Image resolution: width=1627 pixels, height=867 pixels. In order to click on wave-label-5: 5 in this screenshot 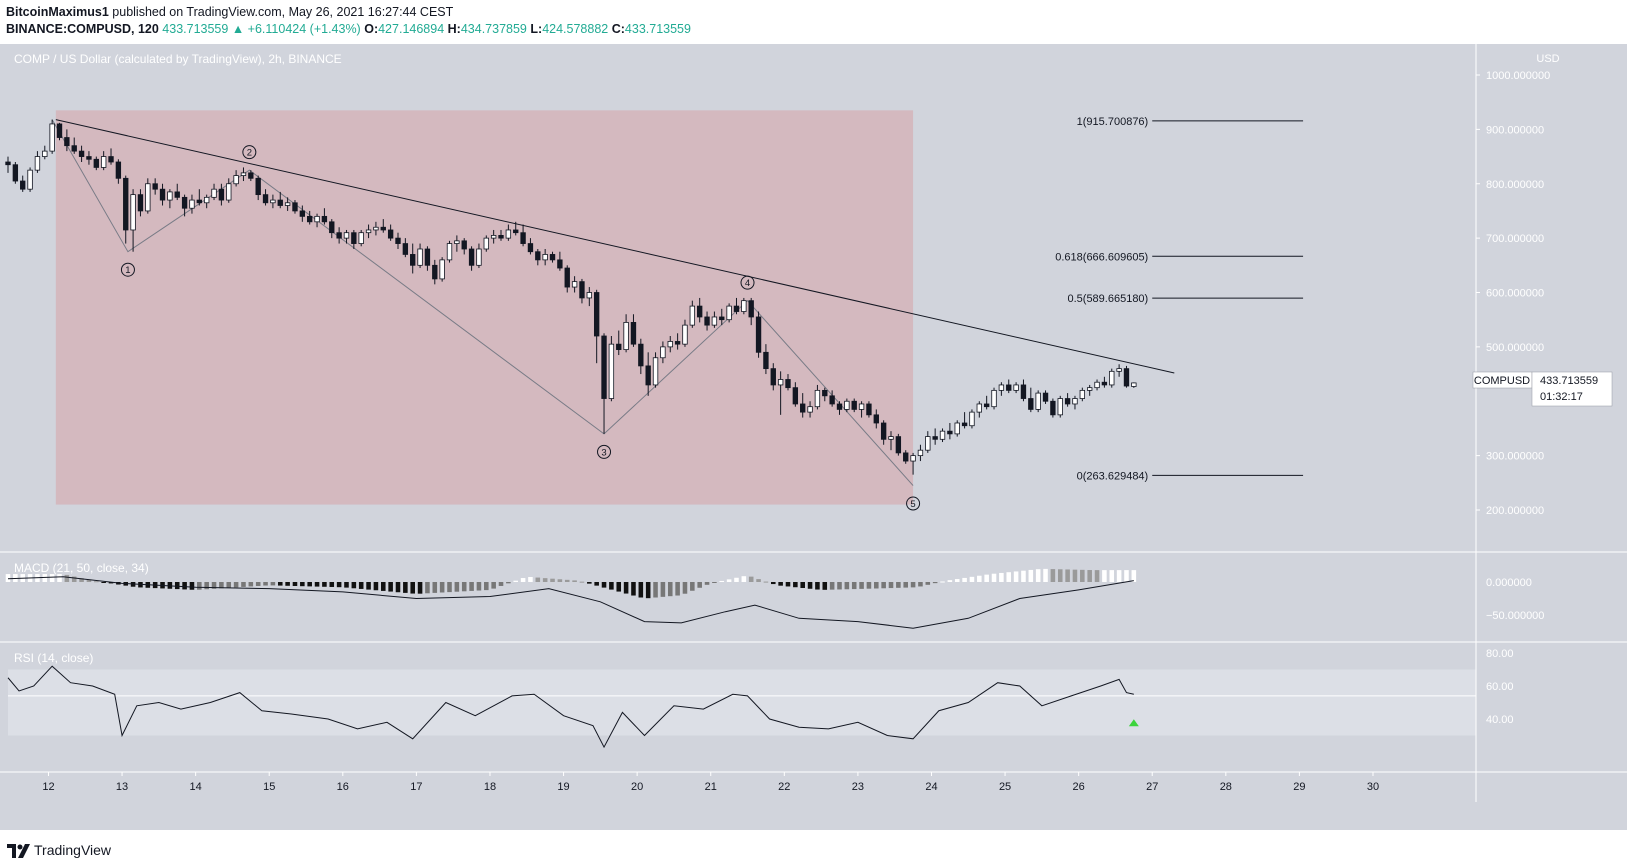, I will do `click(912, 504)`.